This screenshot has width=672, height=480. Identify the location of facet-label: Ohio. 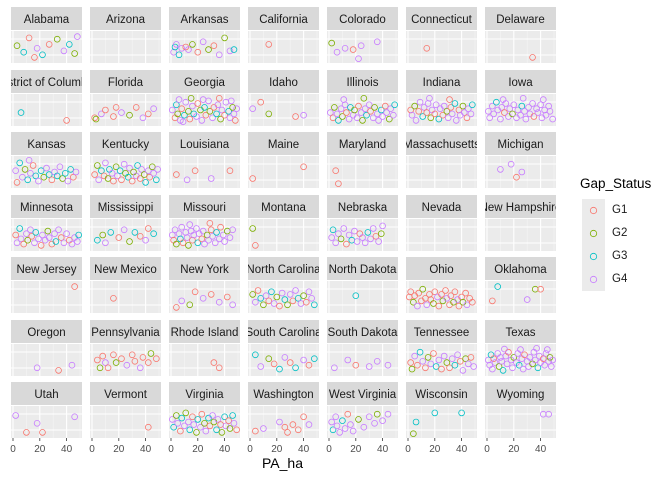
(441, 270).